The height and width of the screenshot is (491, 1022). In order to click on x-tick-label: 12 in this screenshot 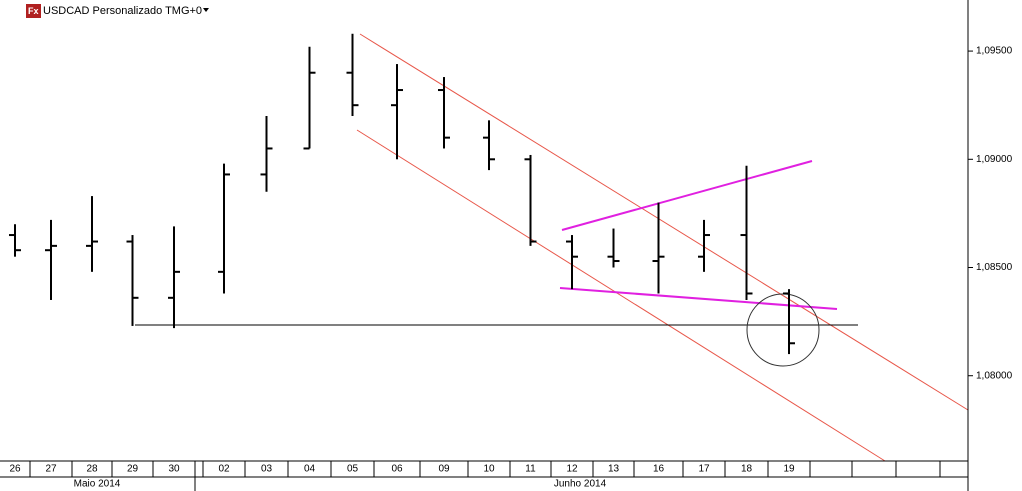, I will do `click(572, 469)`.